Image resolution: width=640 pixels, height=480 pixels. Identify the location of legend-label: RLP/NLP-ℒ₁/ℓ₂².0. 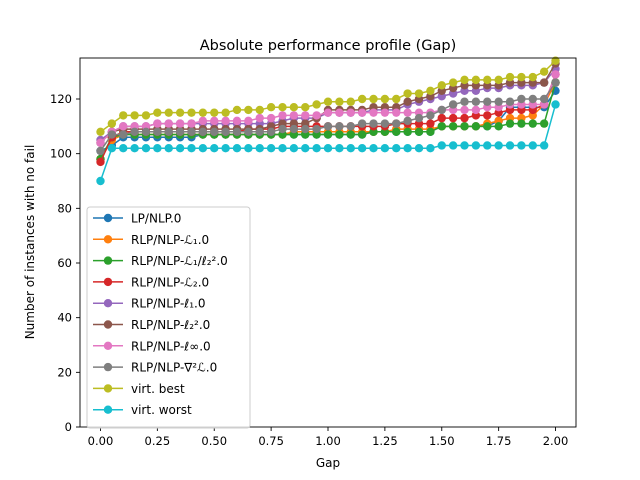
(179, 261).